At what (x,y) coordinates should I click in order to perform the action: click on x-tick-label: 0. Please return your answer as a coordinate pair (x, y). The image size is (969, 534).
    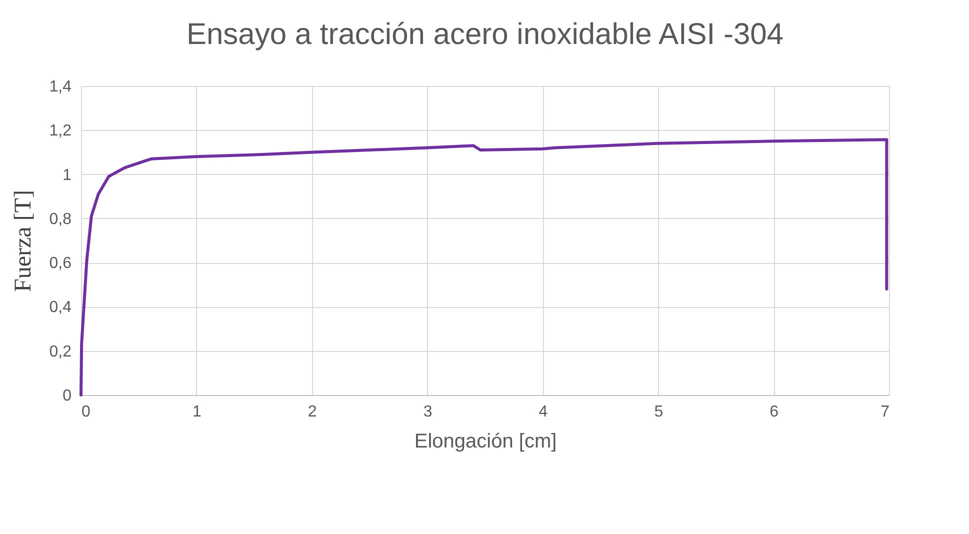
    Looking at the image, I should click on (86, 412).